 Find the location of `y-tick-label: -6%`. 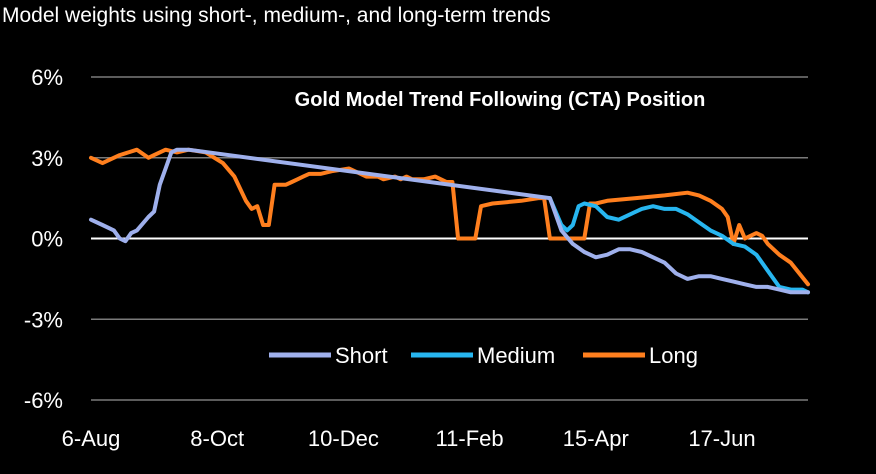

y-tick-label: -6% is located at coordinates (43, 400).